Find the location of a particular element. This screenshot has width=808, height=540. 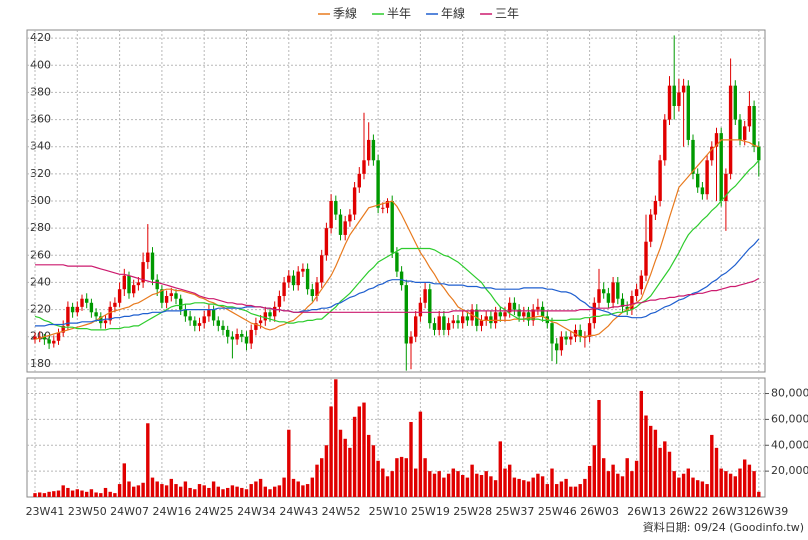

legend-label: 三年 is located at coordinates (507, 14).